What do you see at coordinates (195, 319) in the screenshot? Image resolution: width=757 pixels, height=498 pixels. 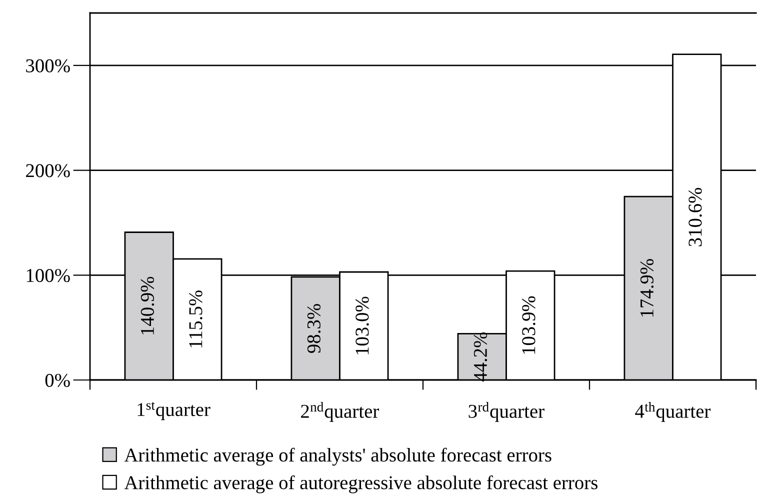 I see `data-label: 115.5%` at bounding box center [195, 319].